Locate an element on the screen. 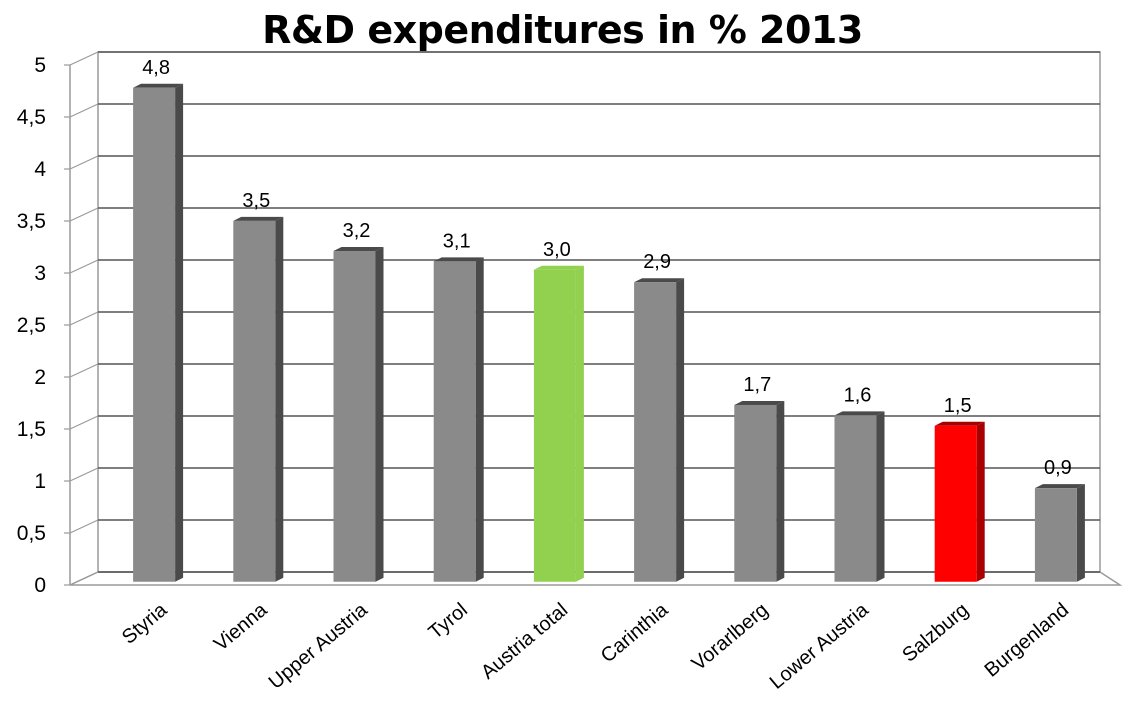 The height and width of the screenshot is (725, 1125). y-tick-label: 0,5 is located at coordinates (31, 533).